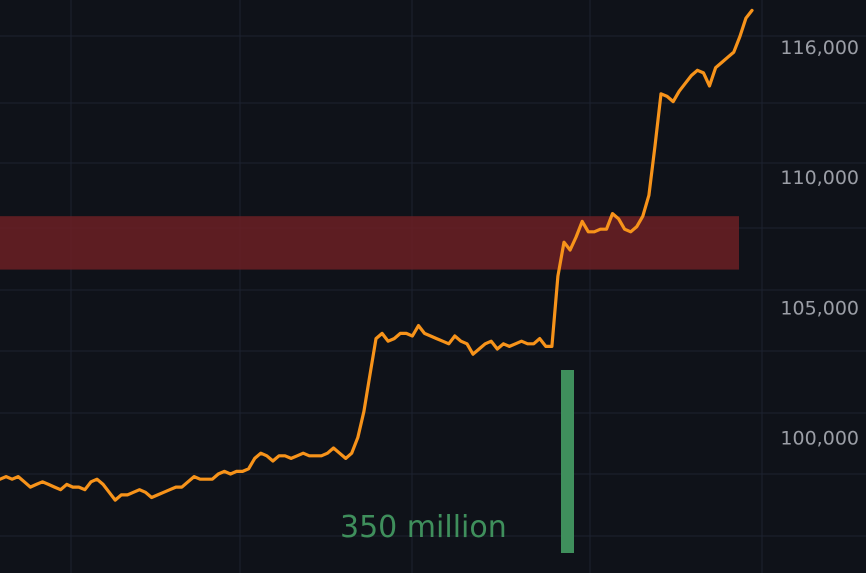 The image size is (866, 573). What do you see at coordinates (567, 461) in the screenshot?
I see `volume-bar` at bounding box center [567, 461].